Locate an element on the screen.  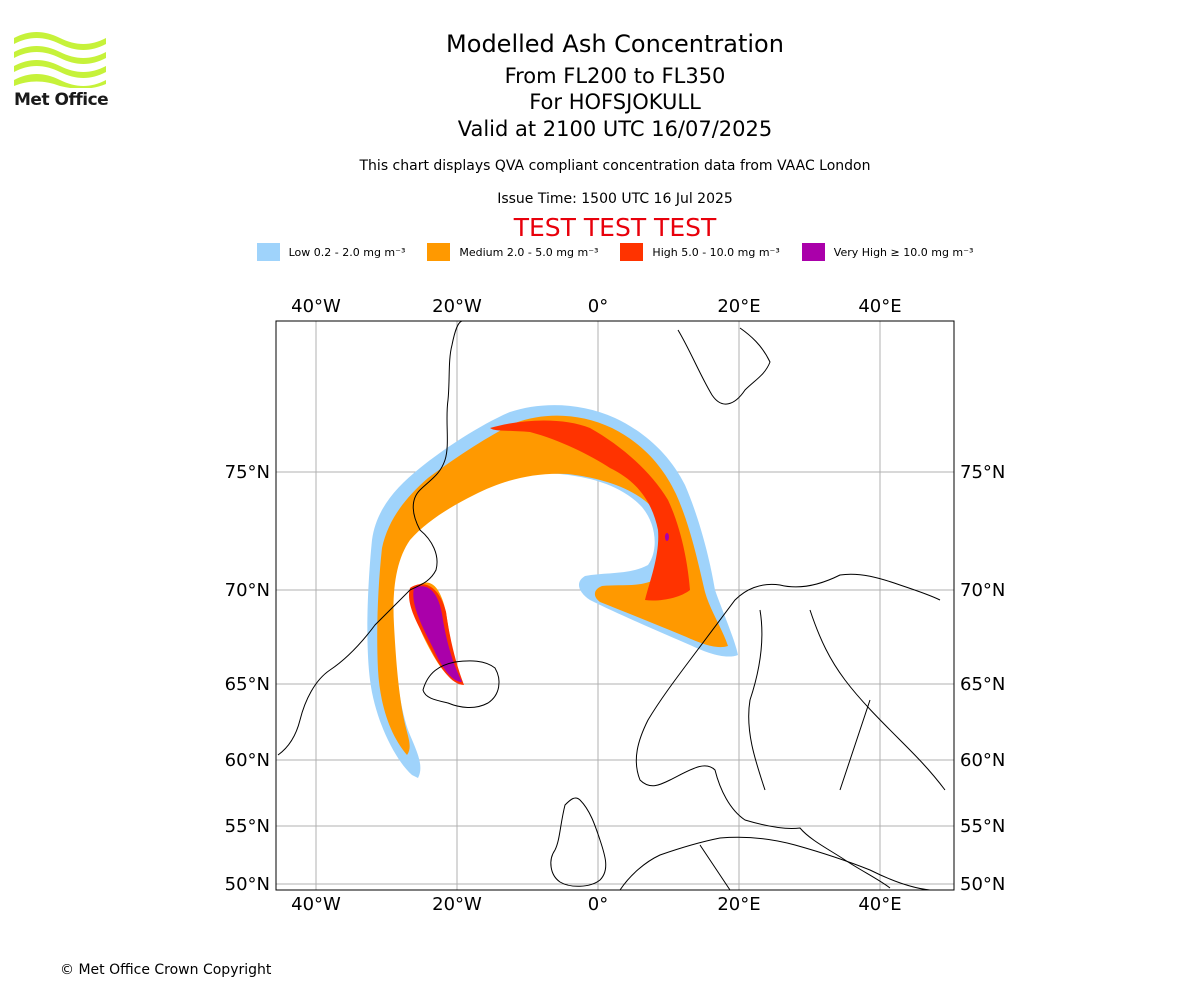
lon-label-bottom-40e: 40°E is located at coordinates (879, 904).